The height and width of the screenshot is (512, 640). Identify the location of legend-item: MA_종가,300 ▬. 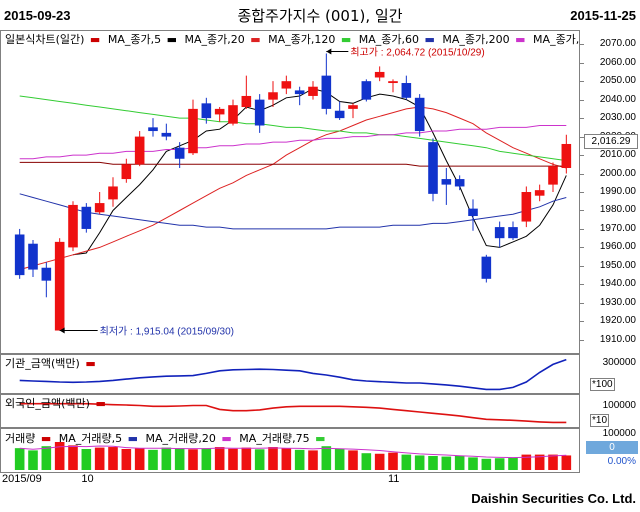
(556, 39).